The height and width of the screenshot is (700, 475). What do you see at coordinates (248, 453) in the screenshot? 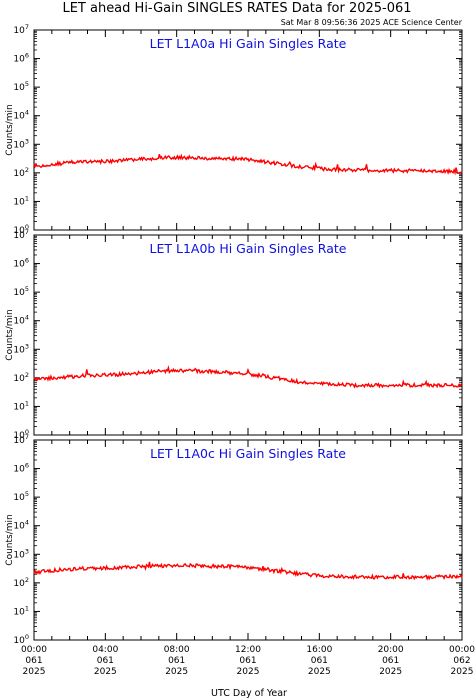
I see `panel-title: LET L1A0c Hi Gain Singles Rate` at bounding box center [248, 453].